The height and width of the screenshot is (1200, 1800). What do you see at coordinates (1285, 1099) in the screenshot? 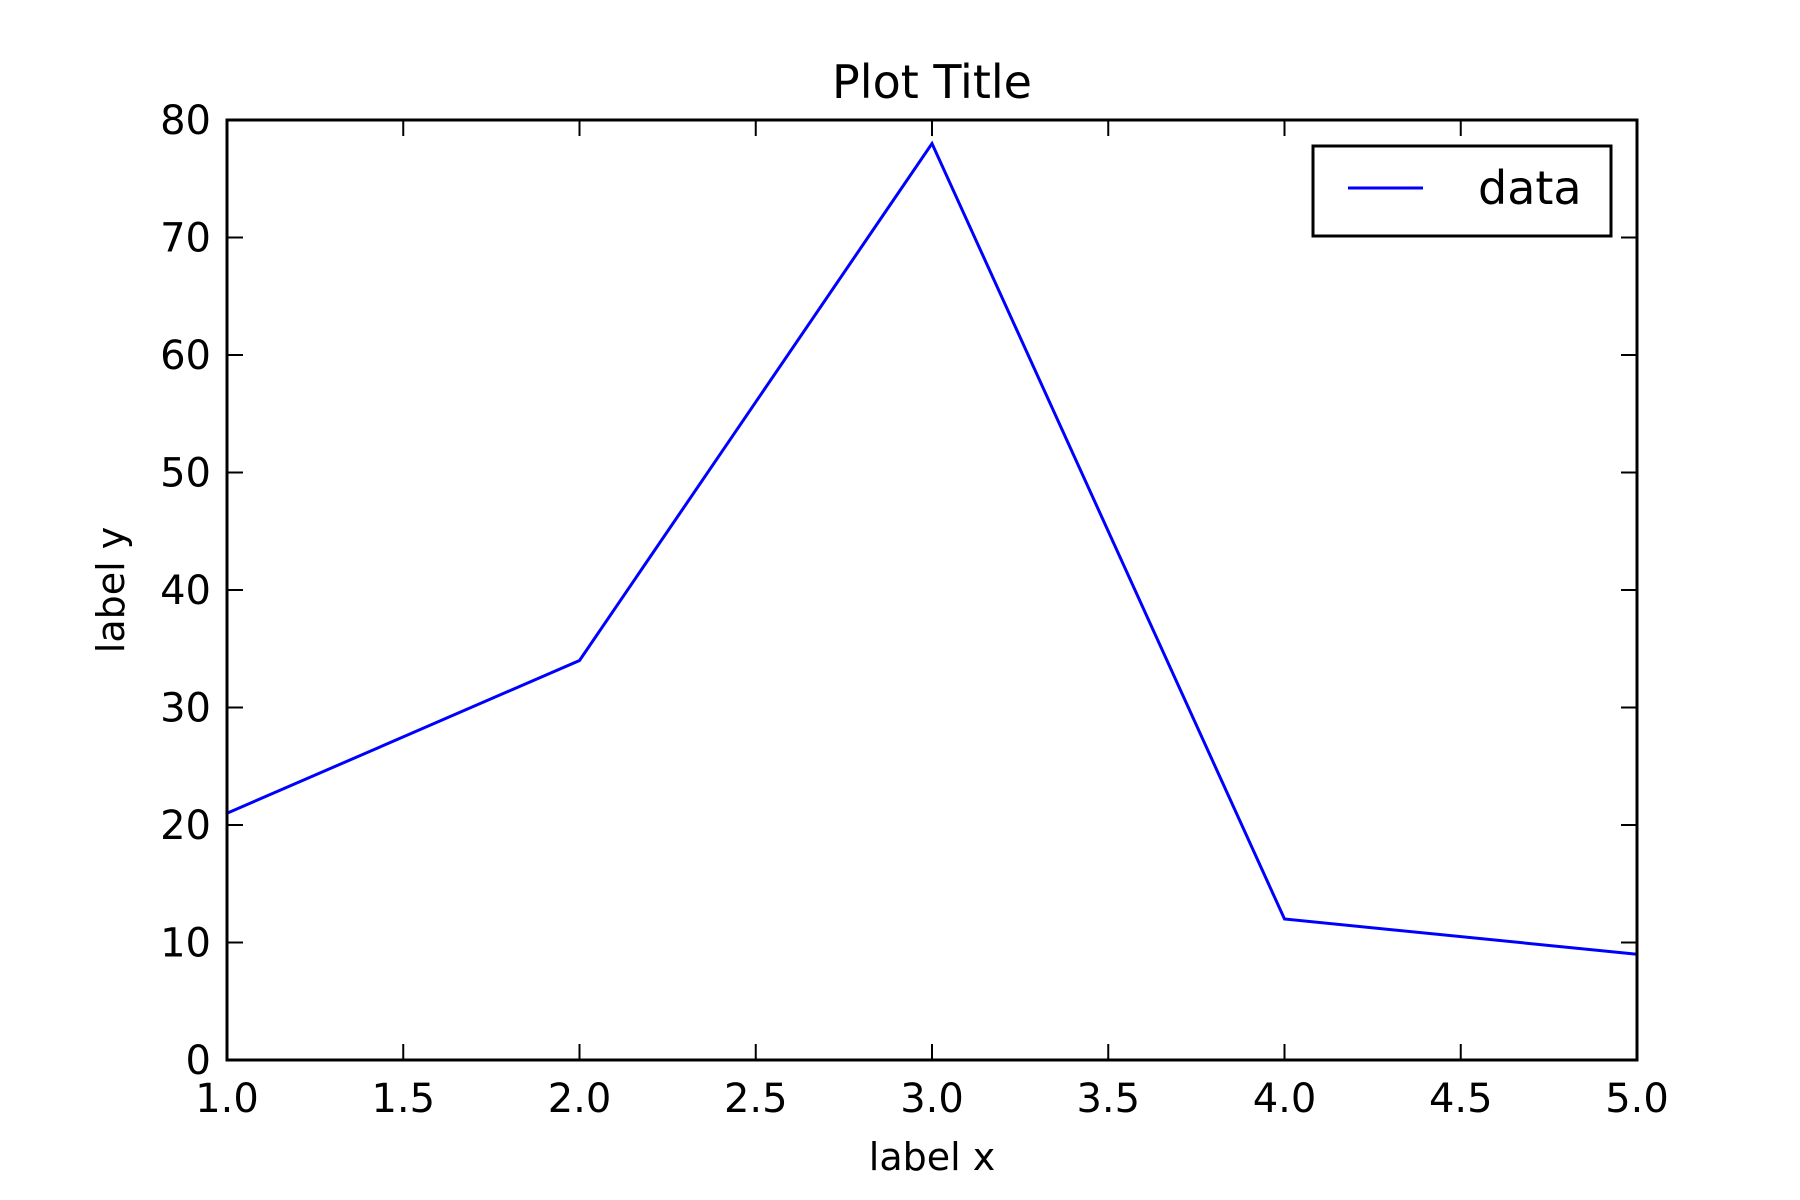
I see `x-tick-label: 4.0` at bounding box center [1285, 1099].